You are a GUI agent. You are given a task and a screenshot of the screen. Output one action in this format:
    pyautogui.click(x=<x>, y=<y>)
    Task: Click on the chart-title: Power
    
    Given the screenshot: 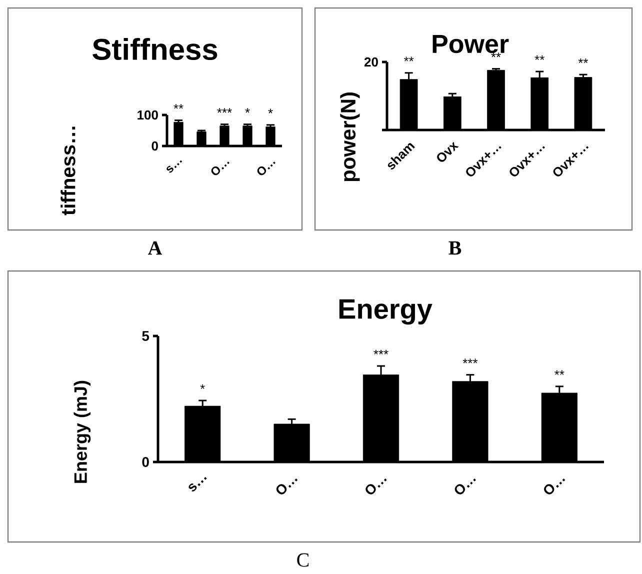 What is the action you would take?
    pyautogui.click(x=470, y=44)
    